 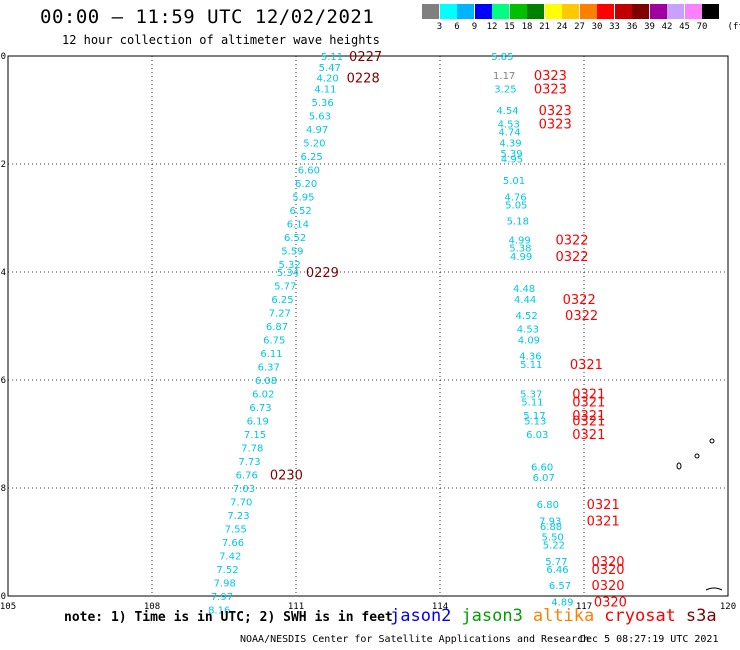 What do you see at coordinates (274, 341) in the screenshot?
I see `wave-height-value: 6.75` at bounding box center [274, 341].